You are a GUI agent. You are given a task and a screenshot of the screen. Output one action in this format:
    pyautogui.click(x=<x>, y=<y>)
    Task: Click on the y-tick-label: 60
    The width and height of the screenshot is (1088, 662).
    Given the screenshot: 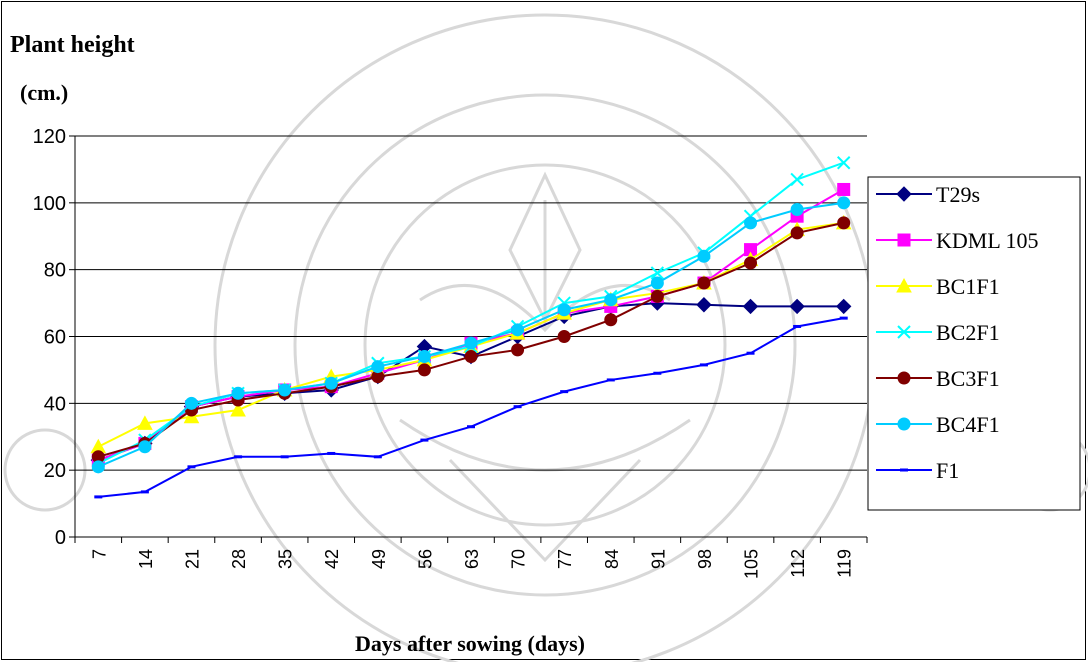 What is the action you would take?
    pyautogui.click(x=55, y=338)
    